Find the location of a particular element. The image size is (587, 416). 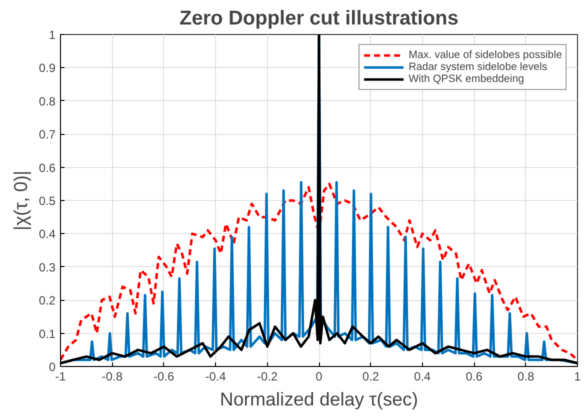

y-tick-label: 1 is located at coordinates (52, 35).